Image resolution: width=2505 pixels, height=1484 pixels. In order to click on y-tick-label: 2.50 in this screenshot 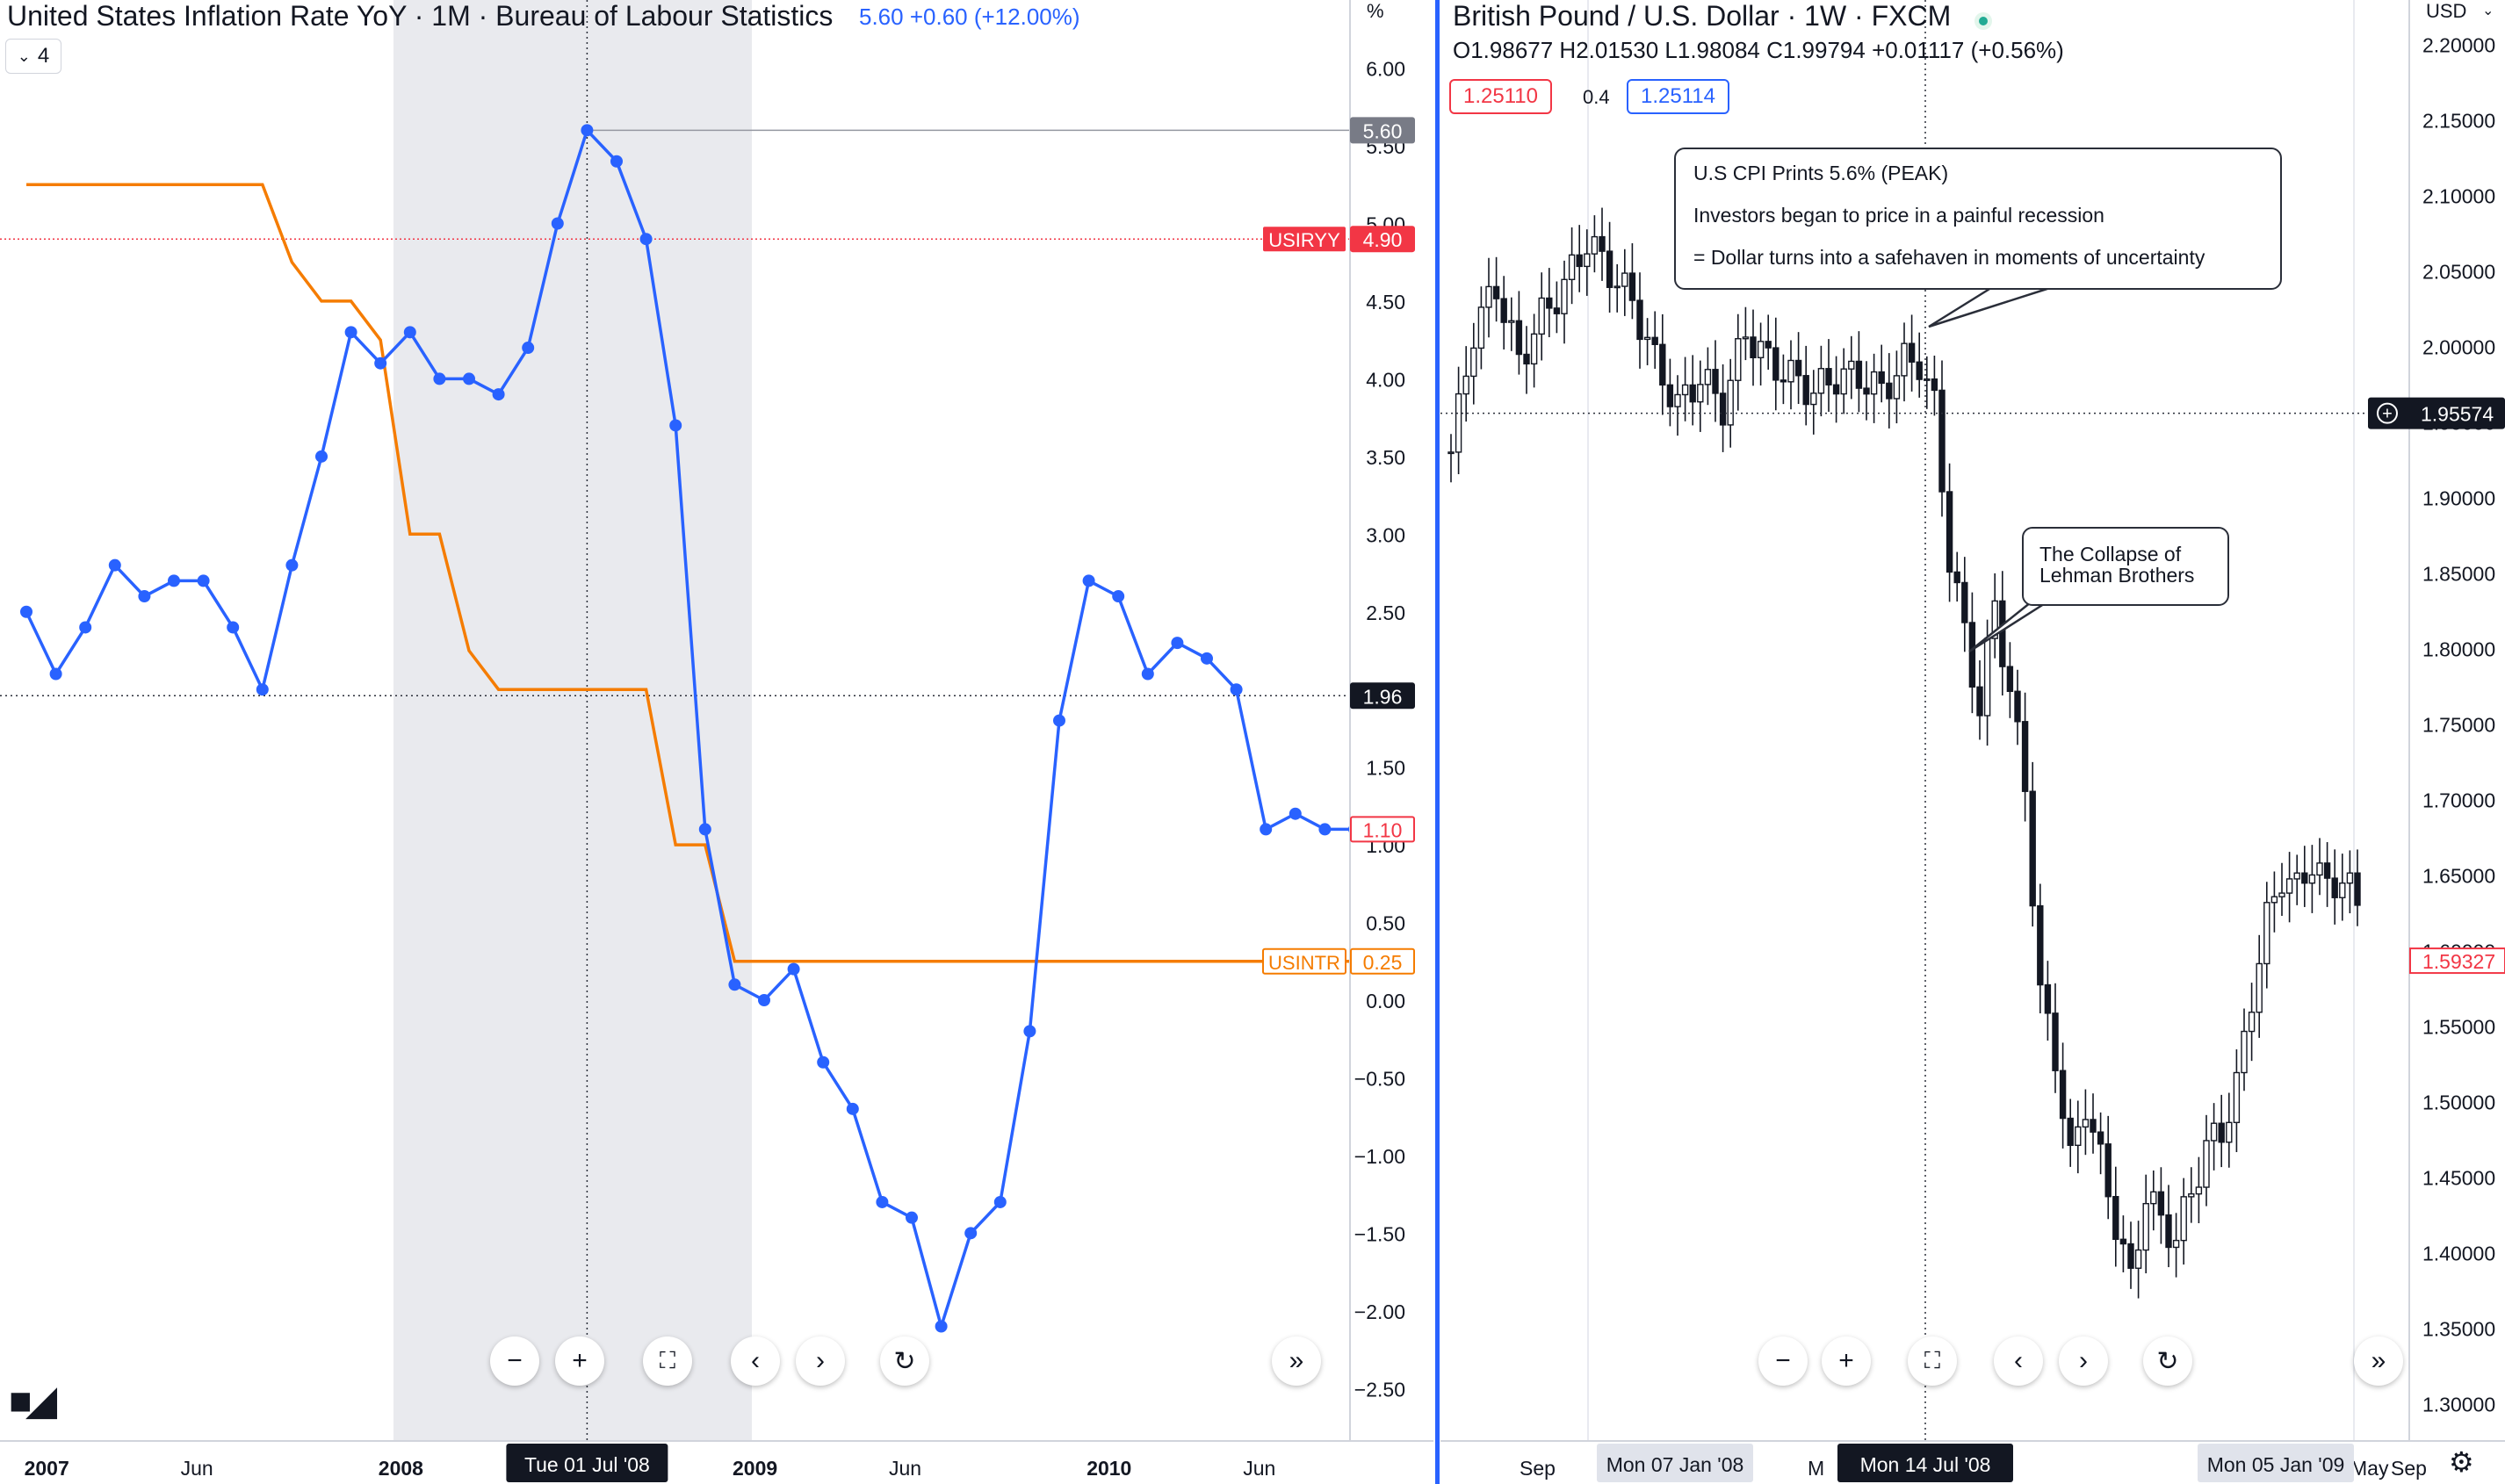, I will do `click(1386, 613)`.